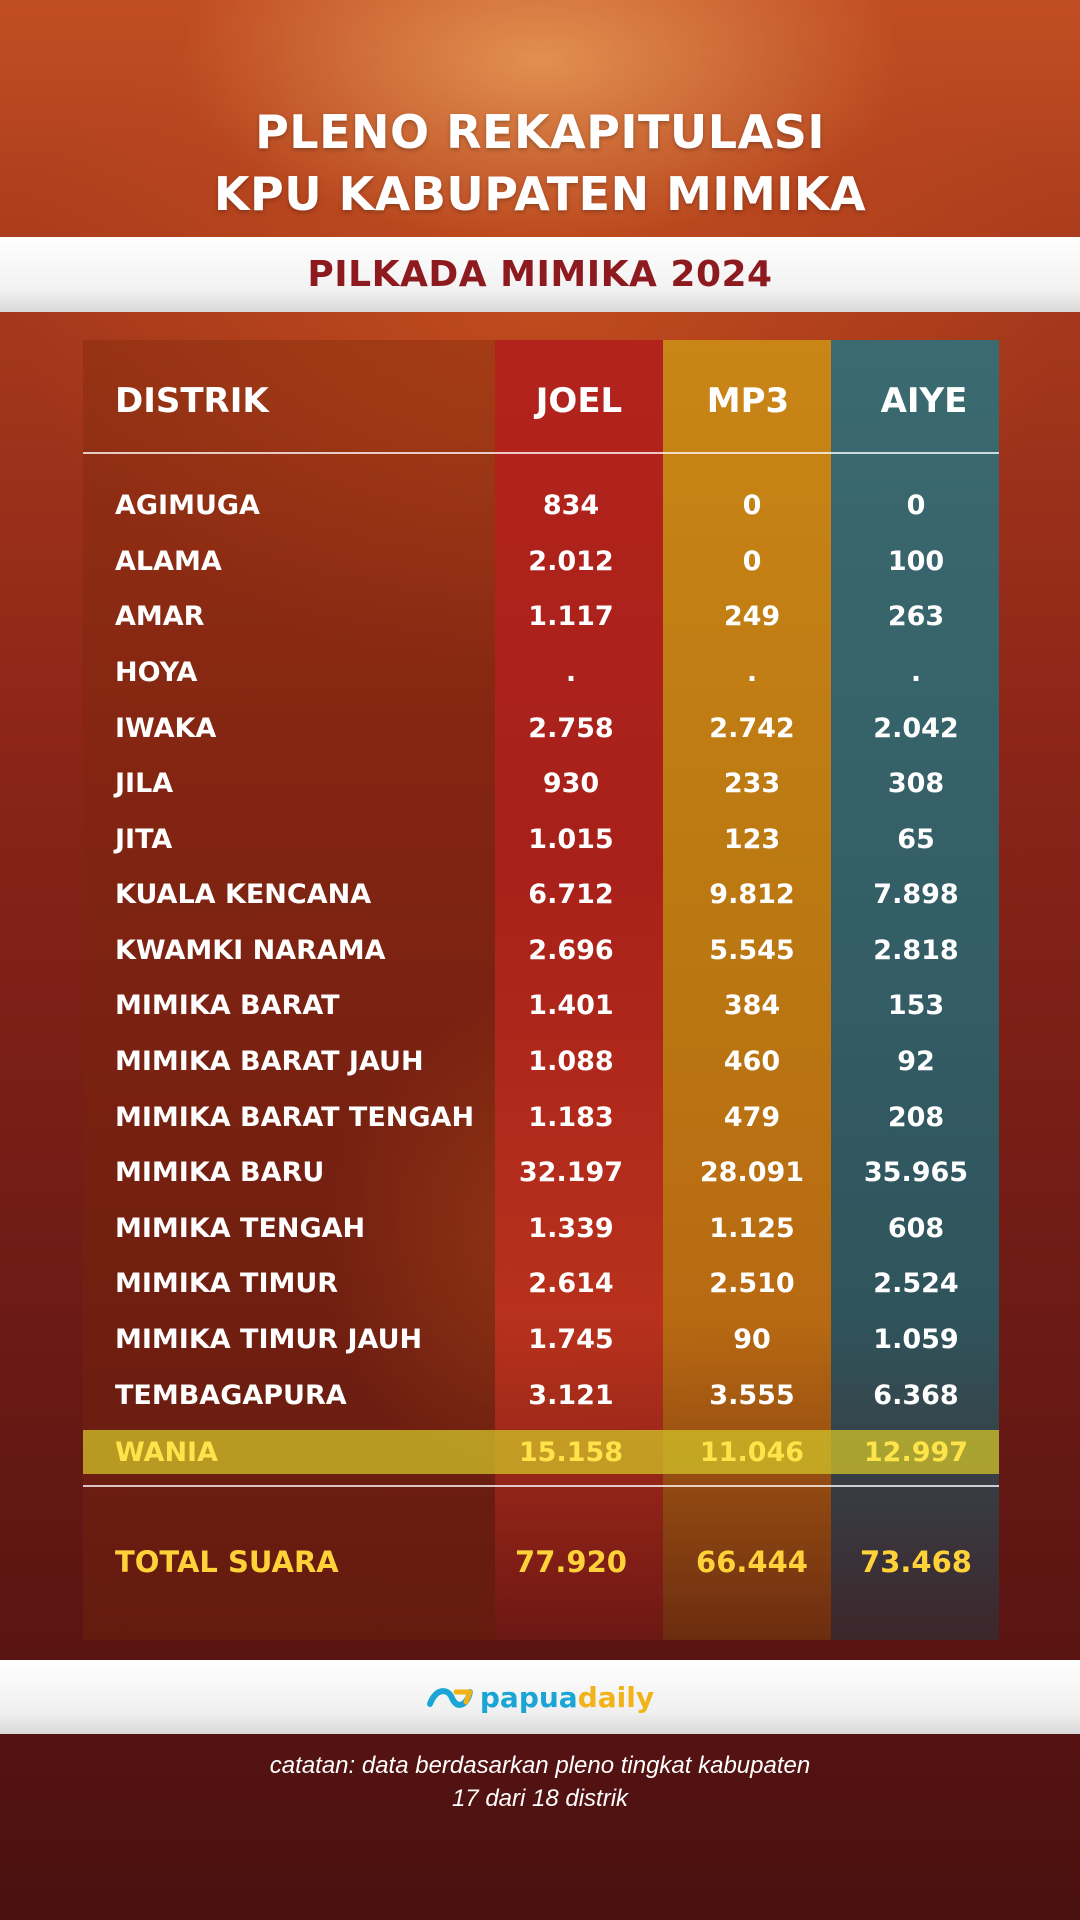 Image resolution: width=1080 pixels, height=1920 pixels. What do you see at coordinates (579, 401) in the screenshot?
I see `header-joel: JOEL` at bounding box center [579, 401].